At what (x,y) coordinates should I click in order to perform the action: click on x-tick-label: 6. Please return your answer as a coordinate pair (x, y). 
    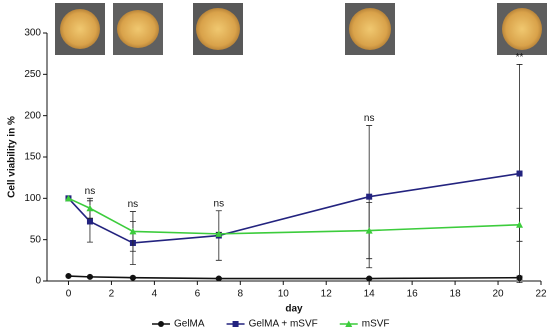
    Looking at the image, I should click on (198, 294).